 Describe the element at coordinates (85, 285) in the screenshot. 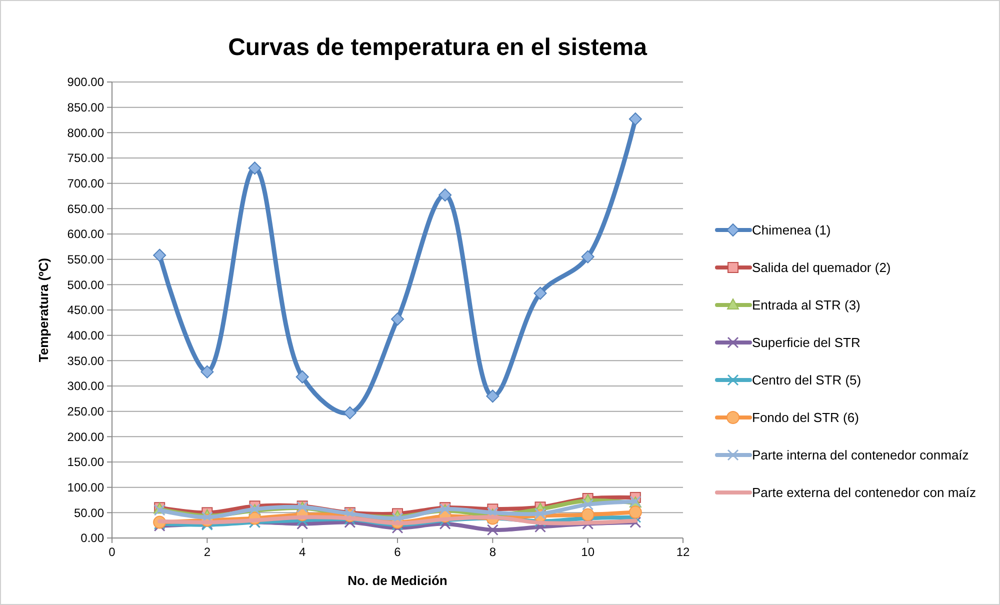

I see `y-tick-label: 500.00` at that location.